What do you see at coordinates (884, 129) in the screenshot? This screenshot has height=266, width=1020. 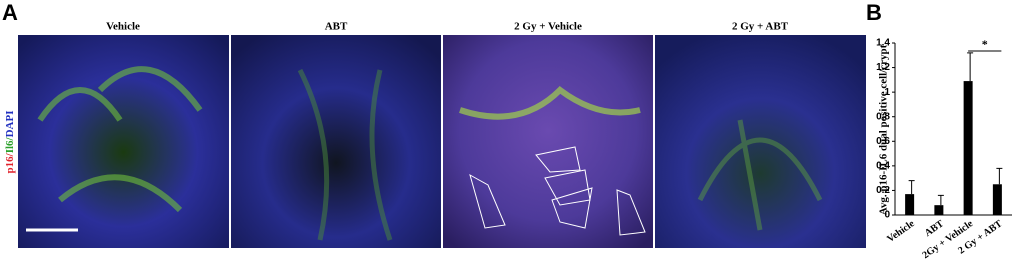 I see `y-axis-label: Avg. p16-IL6 dual positive cell/crypt` at bounding box center [884, 129].